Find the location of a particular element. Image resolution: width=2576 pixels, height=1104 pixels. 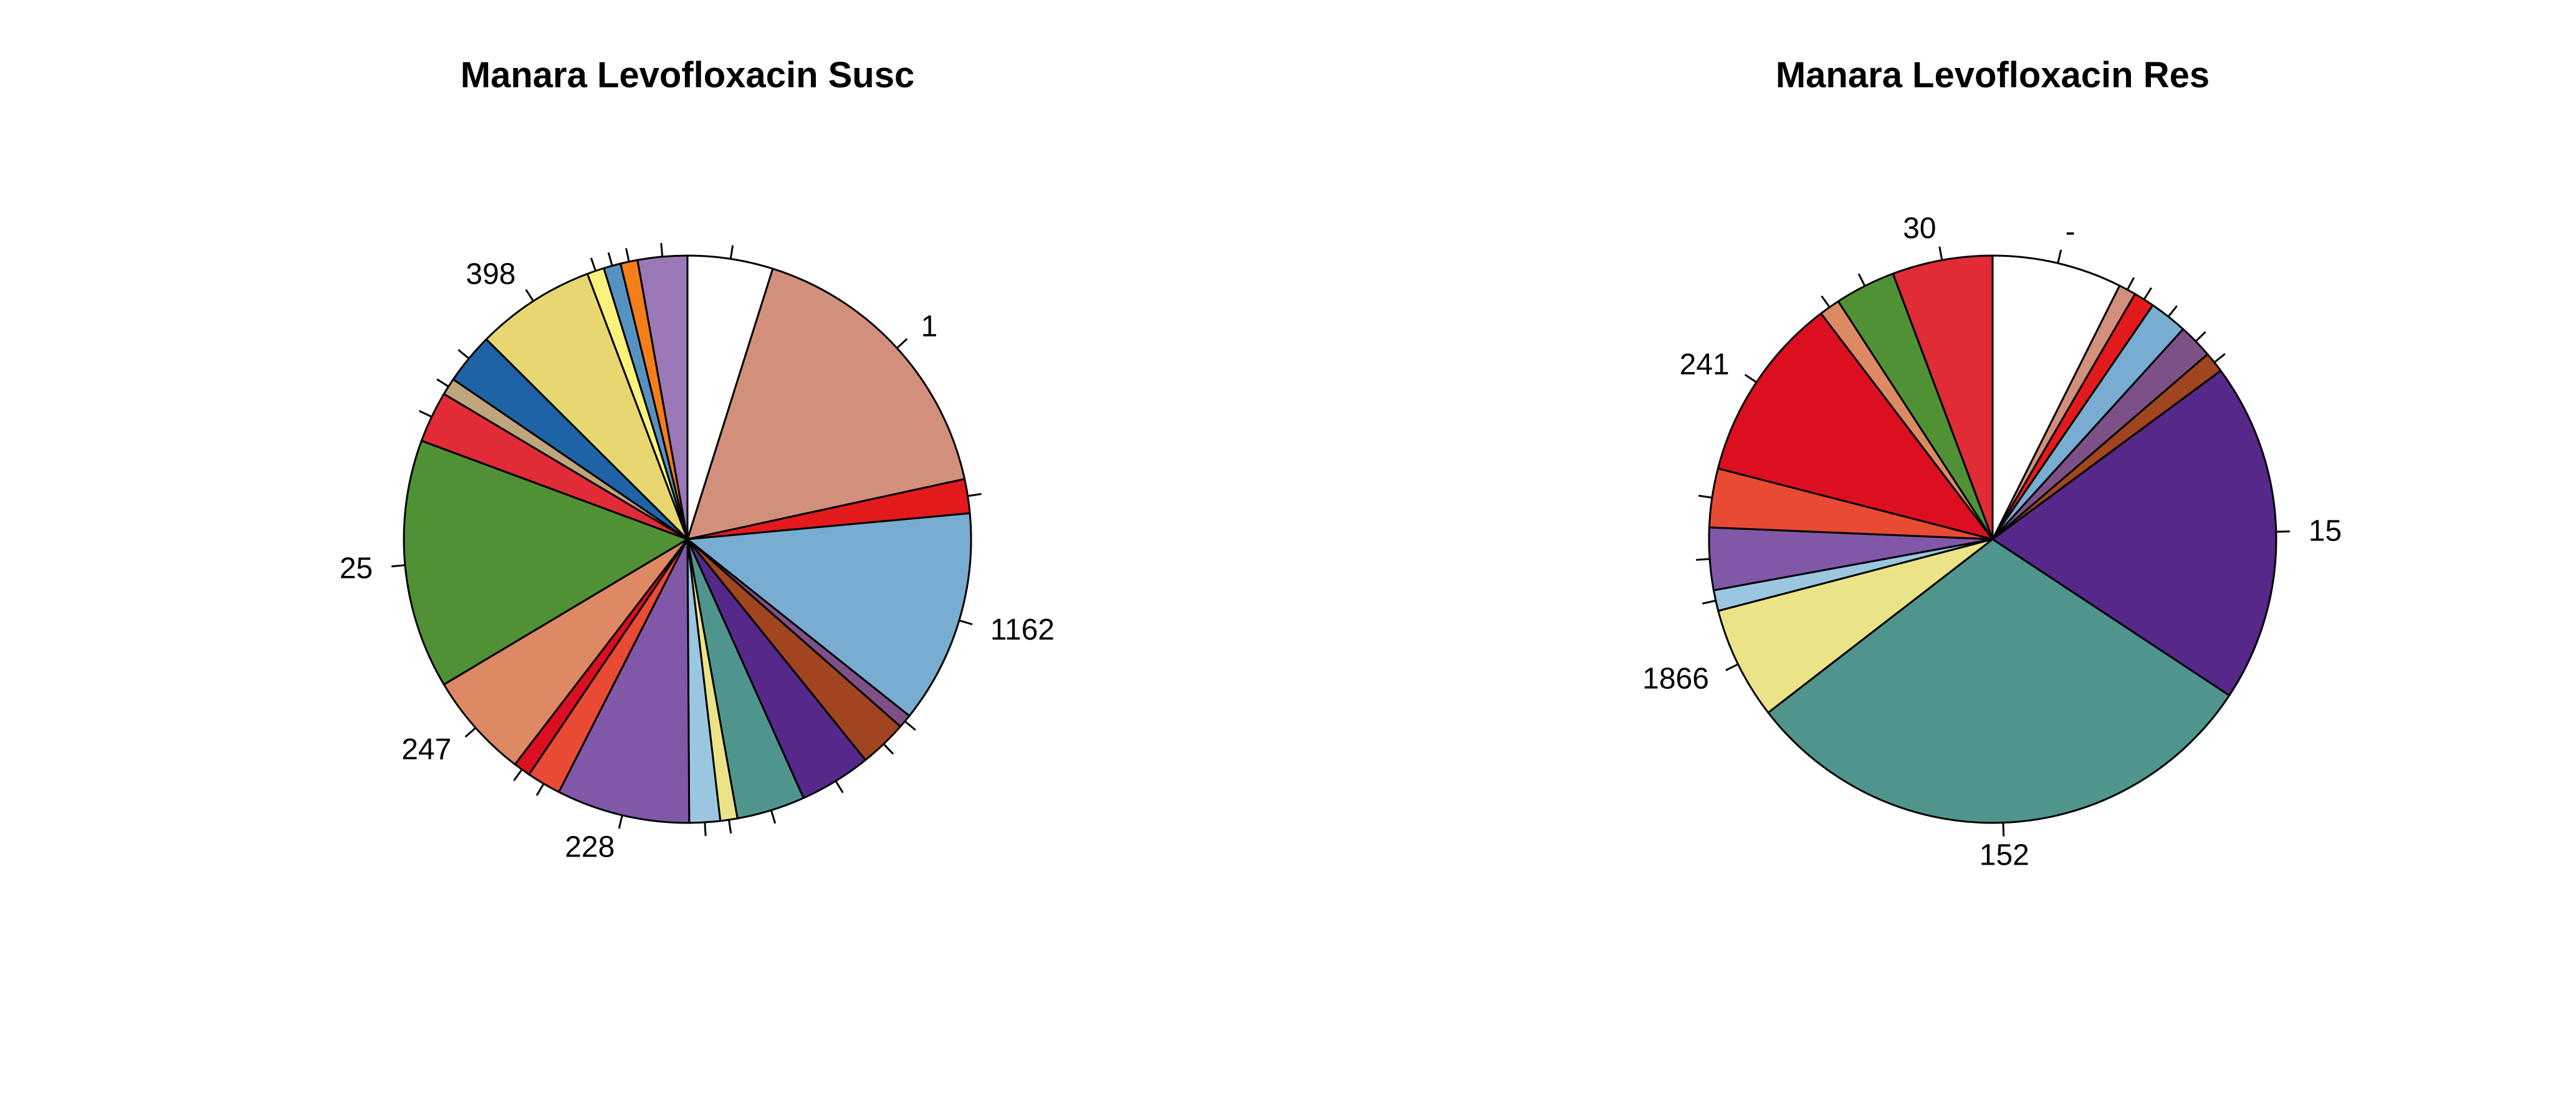

pie-ticks-res is located at coordinates (1993, 541).